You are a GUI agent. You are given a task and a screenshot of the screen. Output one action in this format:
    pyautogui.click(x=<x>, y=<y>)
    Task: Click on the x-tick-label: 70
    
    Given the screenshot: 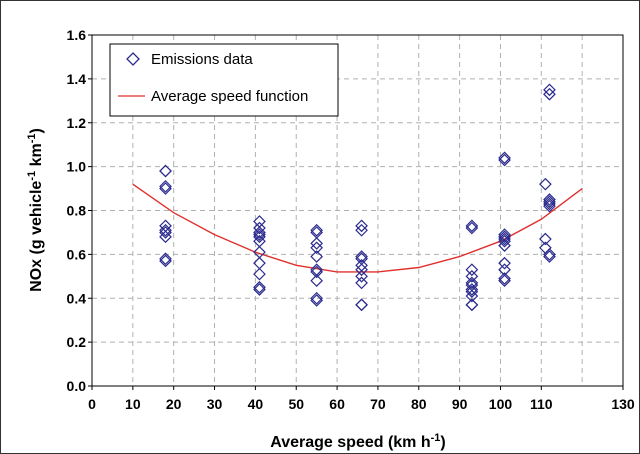 What is the action you would take?
    pyautogui.click(x=378, y=404)
    